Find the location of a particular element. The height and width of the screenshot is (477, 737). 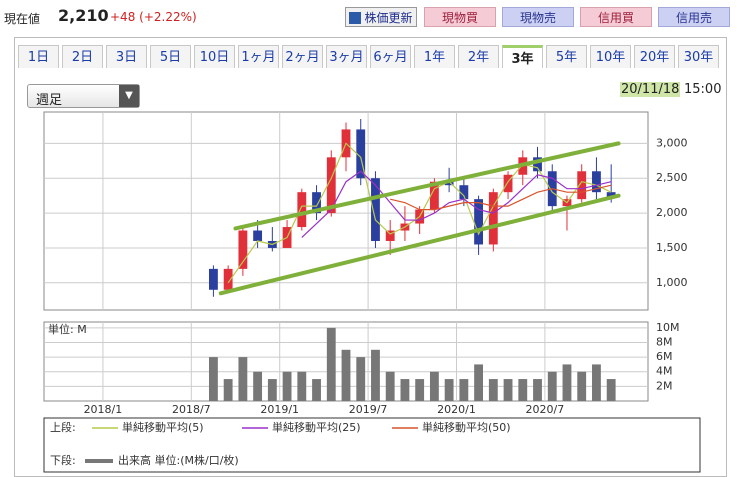

legend-label: 単純移動平均(50) is located at coordinates (466, 427).